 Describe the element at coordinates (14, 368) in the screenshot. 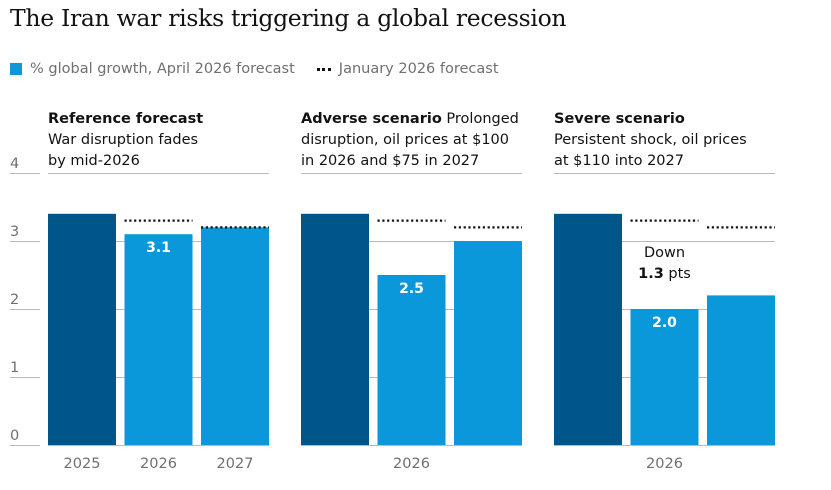

I see `y-tick-label-1: 1` at that location.